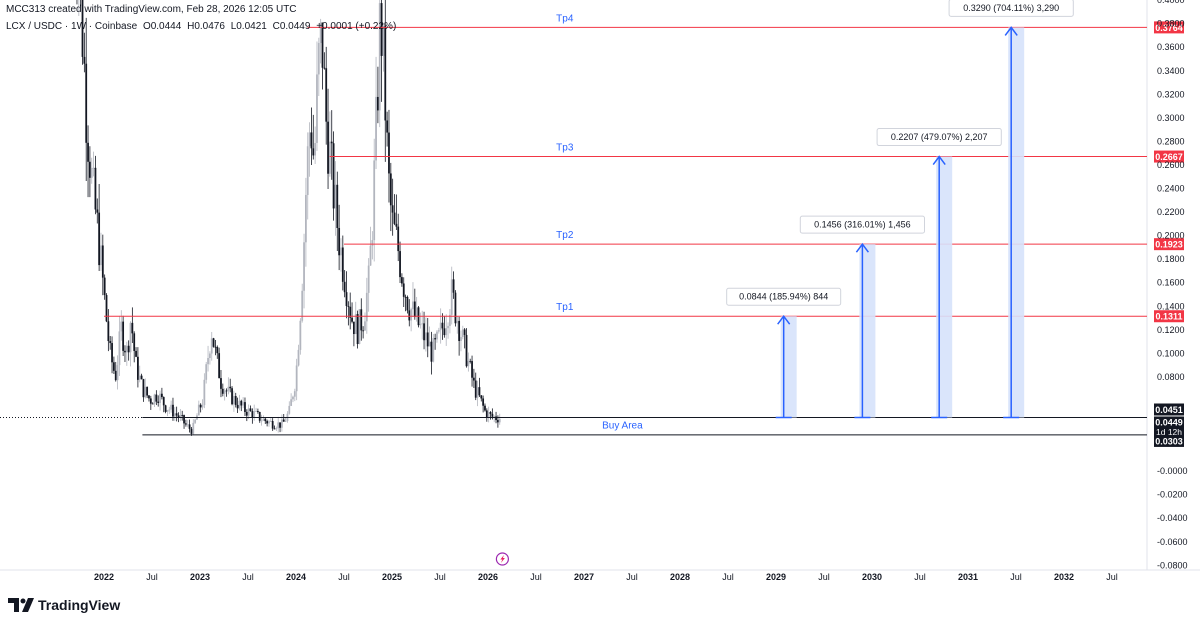  Describe the element at coordinates (64, 605) in the screenshot. I see `tradingview-brand: TradingView` at that location.